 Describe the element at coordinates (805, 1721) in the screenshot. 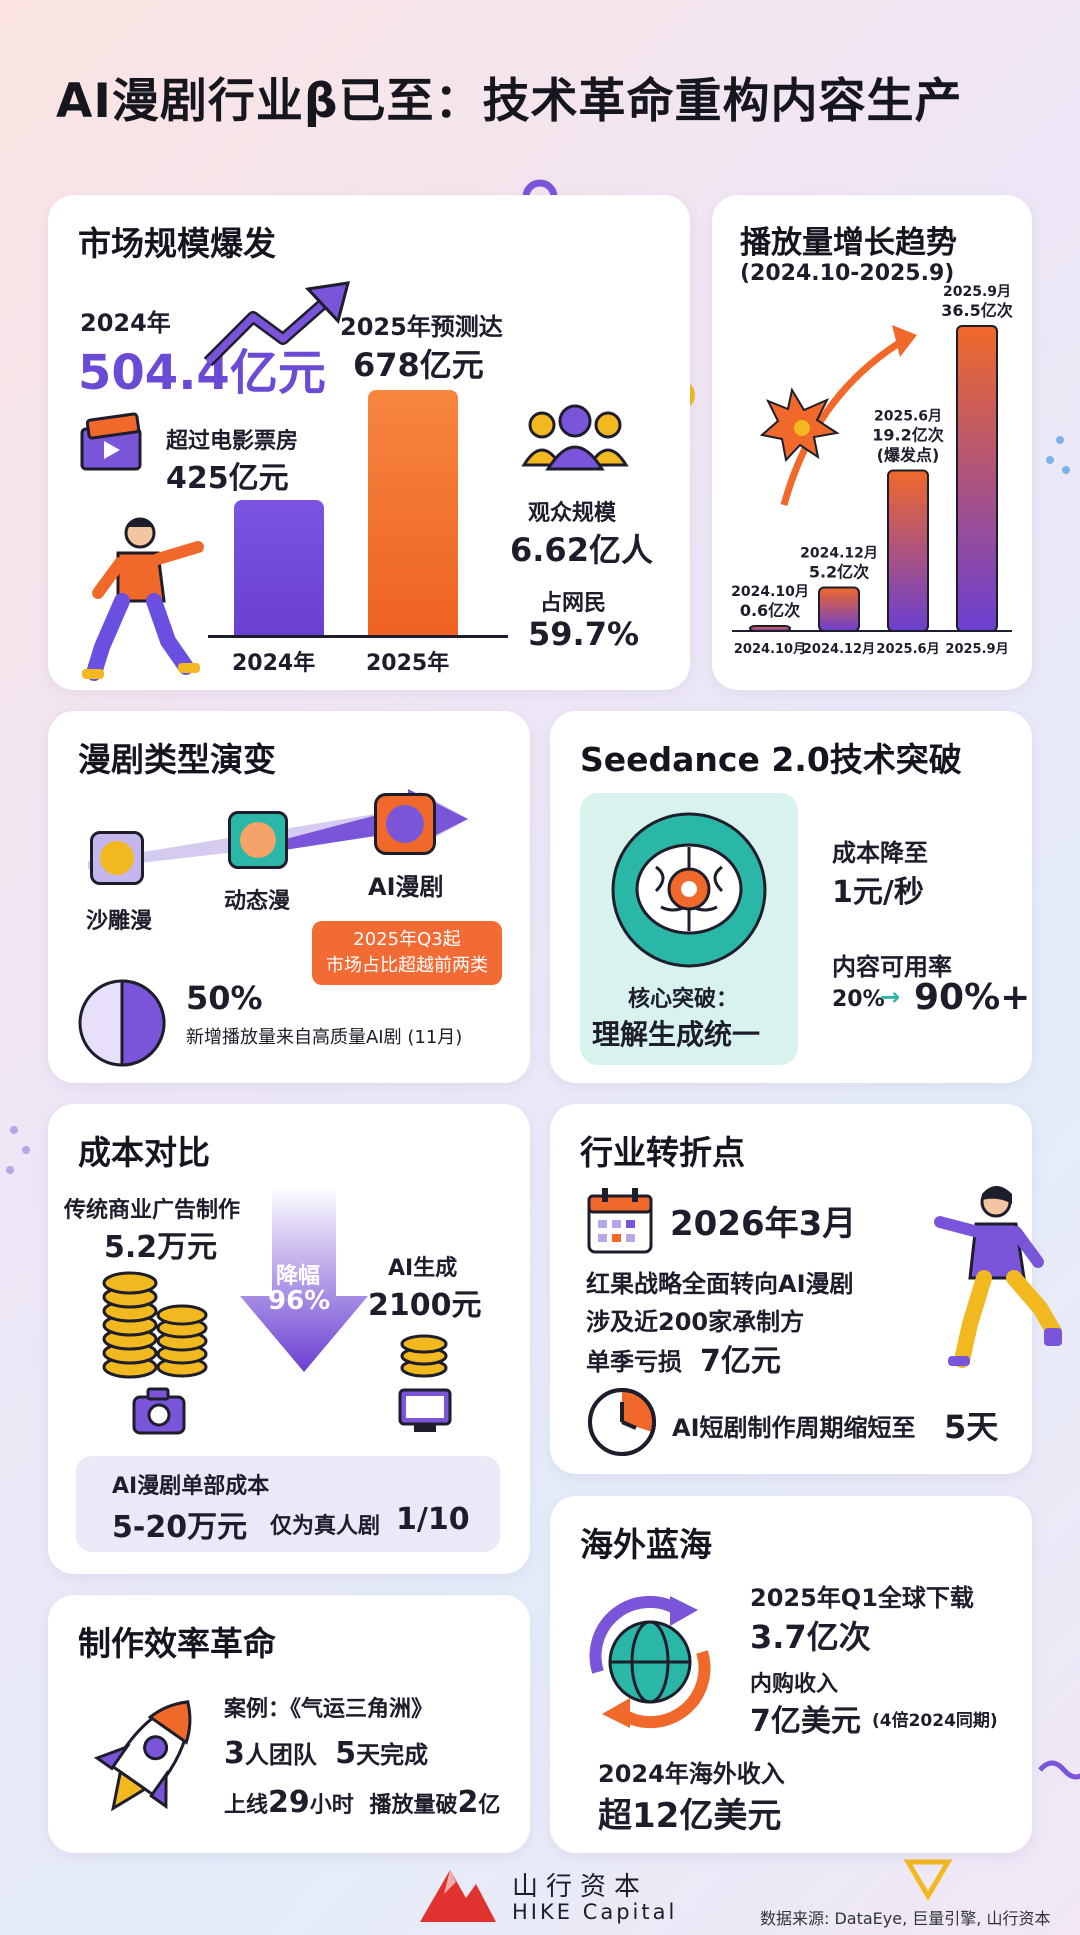

I see `iap-value: 7亿美元` at that location.